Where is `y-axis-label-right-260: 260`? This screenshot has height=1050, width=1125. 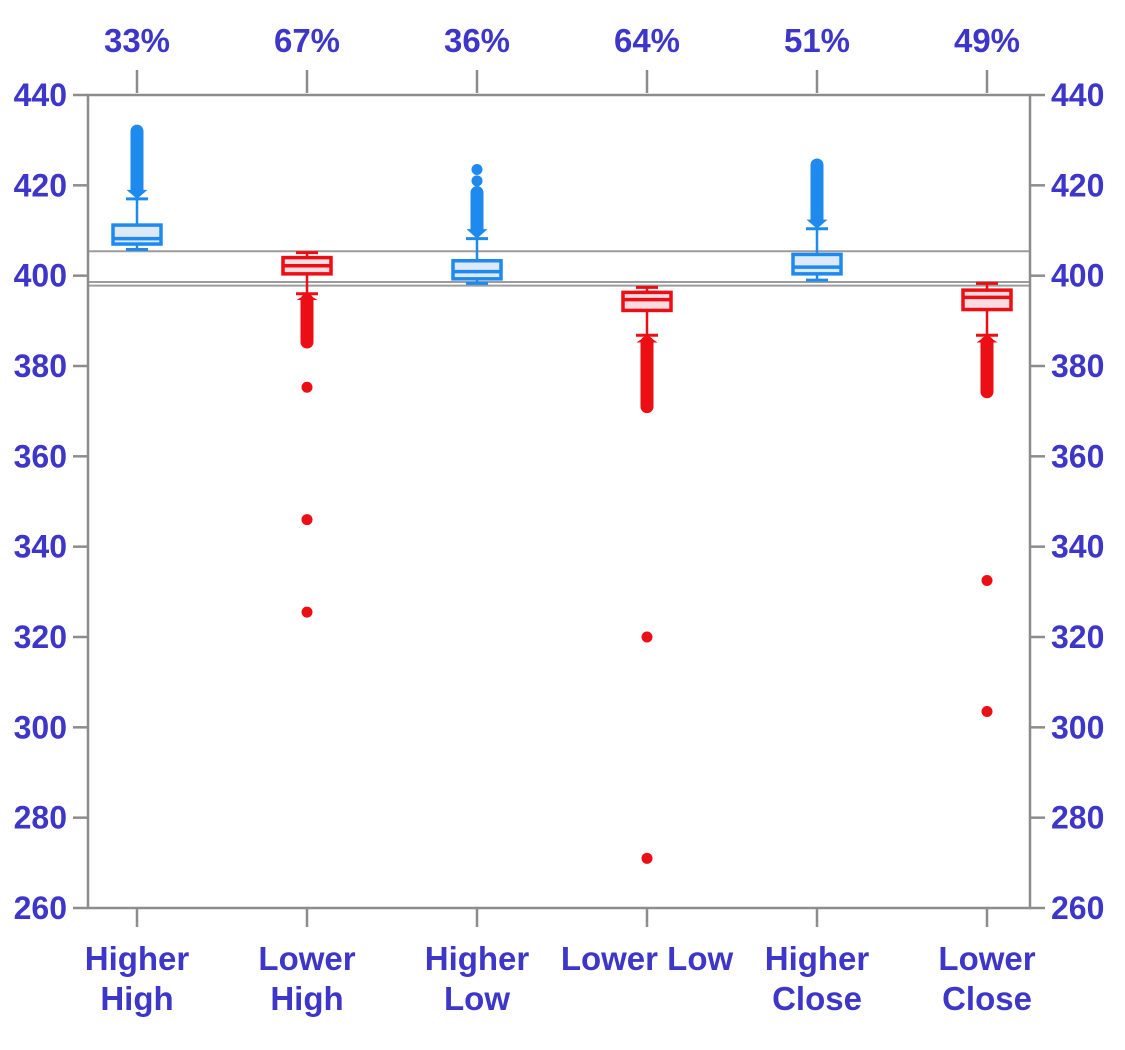
y-axis-label-right-260: 260 is located at coordinates (1077, 908).